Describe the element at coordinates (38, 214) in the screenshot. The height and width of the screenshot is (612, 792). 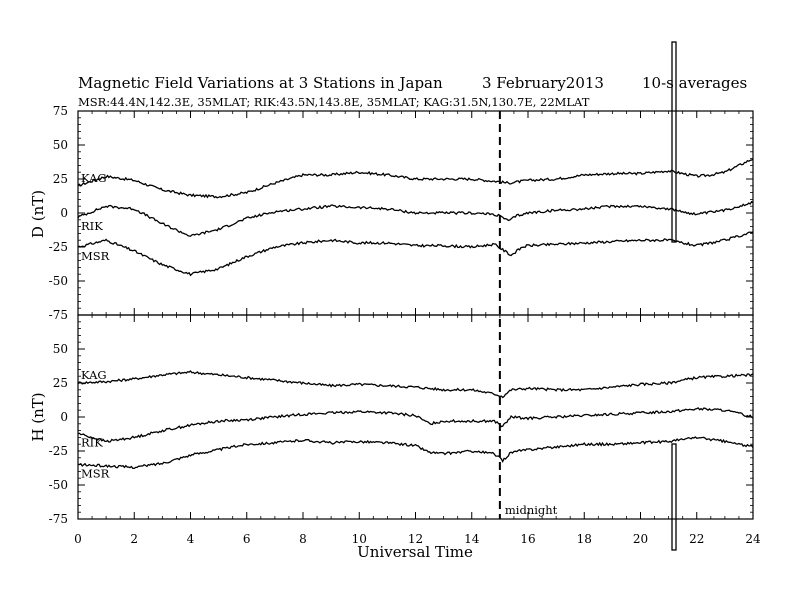
I see `d-axis-label: D (nT)` at that location.